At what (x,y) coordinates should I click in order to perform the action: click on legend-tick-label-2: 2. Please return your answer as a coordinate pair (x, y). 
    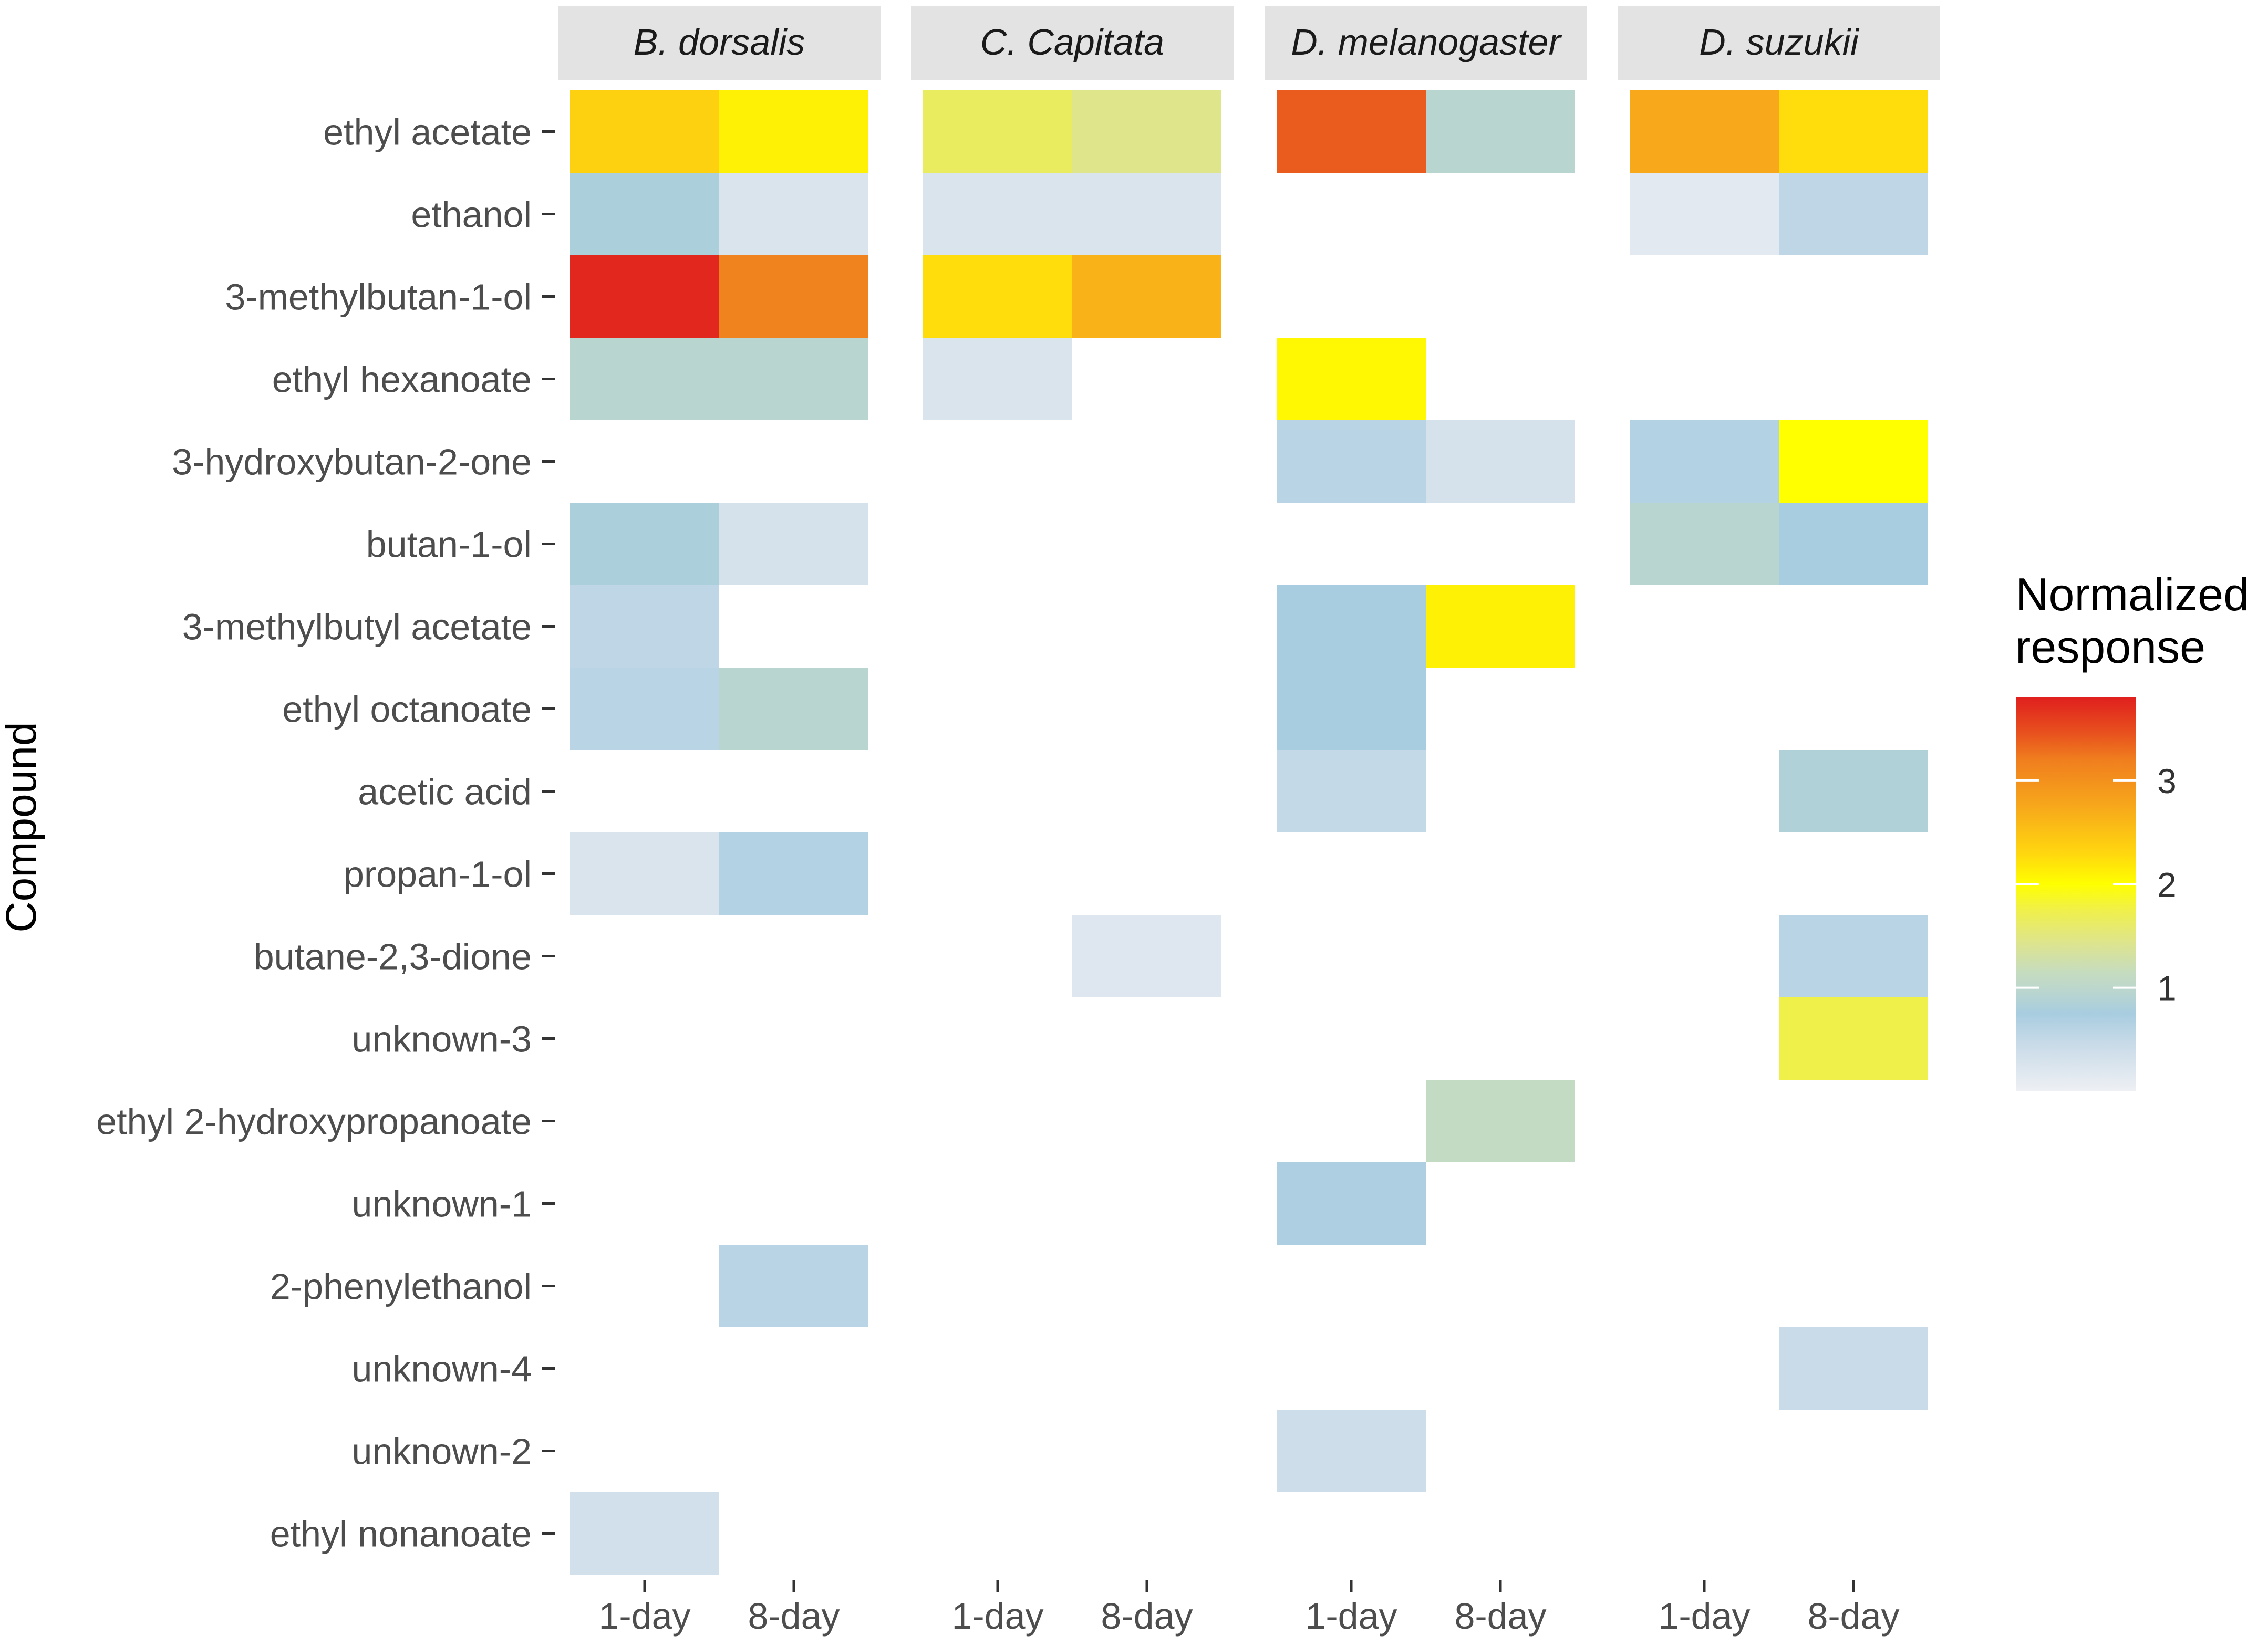
    Looking at the image, I should click on (2167, 884).